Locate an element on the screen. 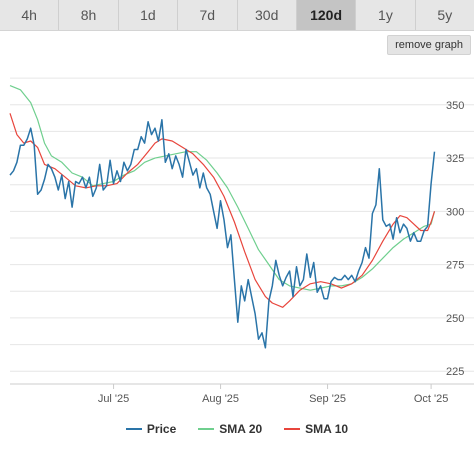 This screenshot has width=474, height=455. y-tick-label-300: 300 is located at coordinates (455, 212).